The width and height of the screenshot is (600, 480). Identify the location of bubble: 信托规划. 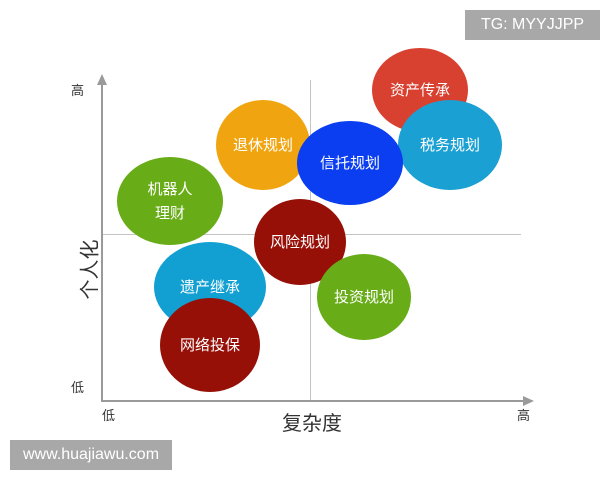
(350, 163).